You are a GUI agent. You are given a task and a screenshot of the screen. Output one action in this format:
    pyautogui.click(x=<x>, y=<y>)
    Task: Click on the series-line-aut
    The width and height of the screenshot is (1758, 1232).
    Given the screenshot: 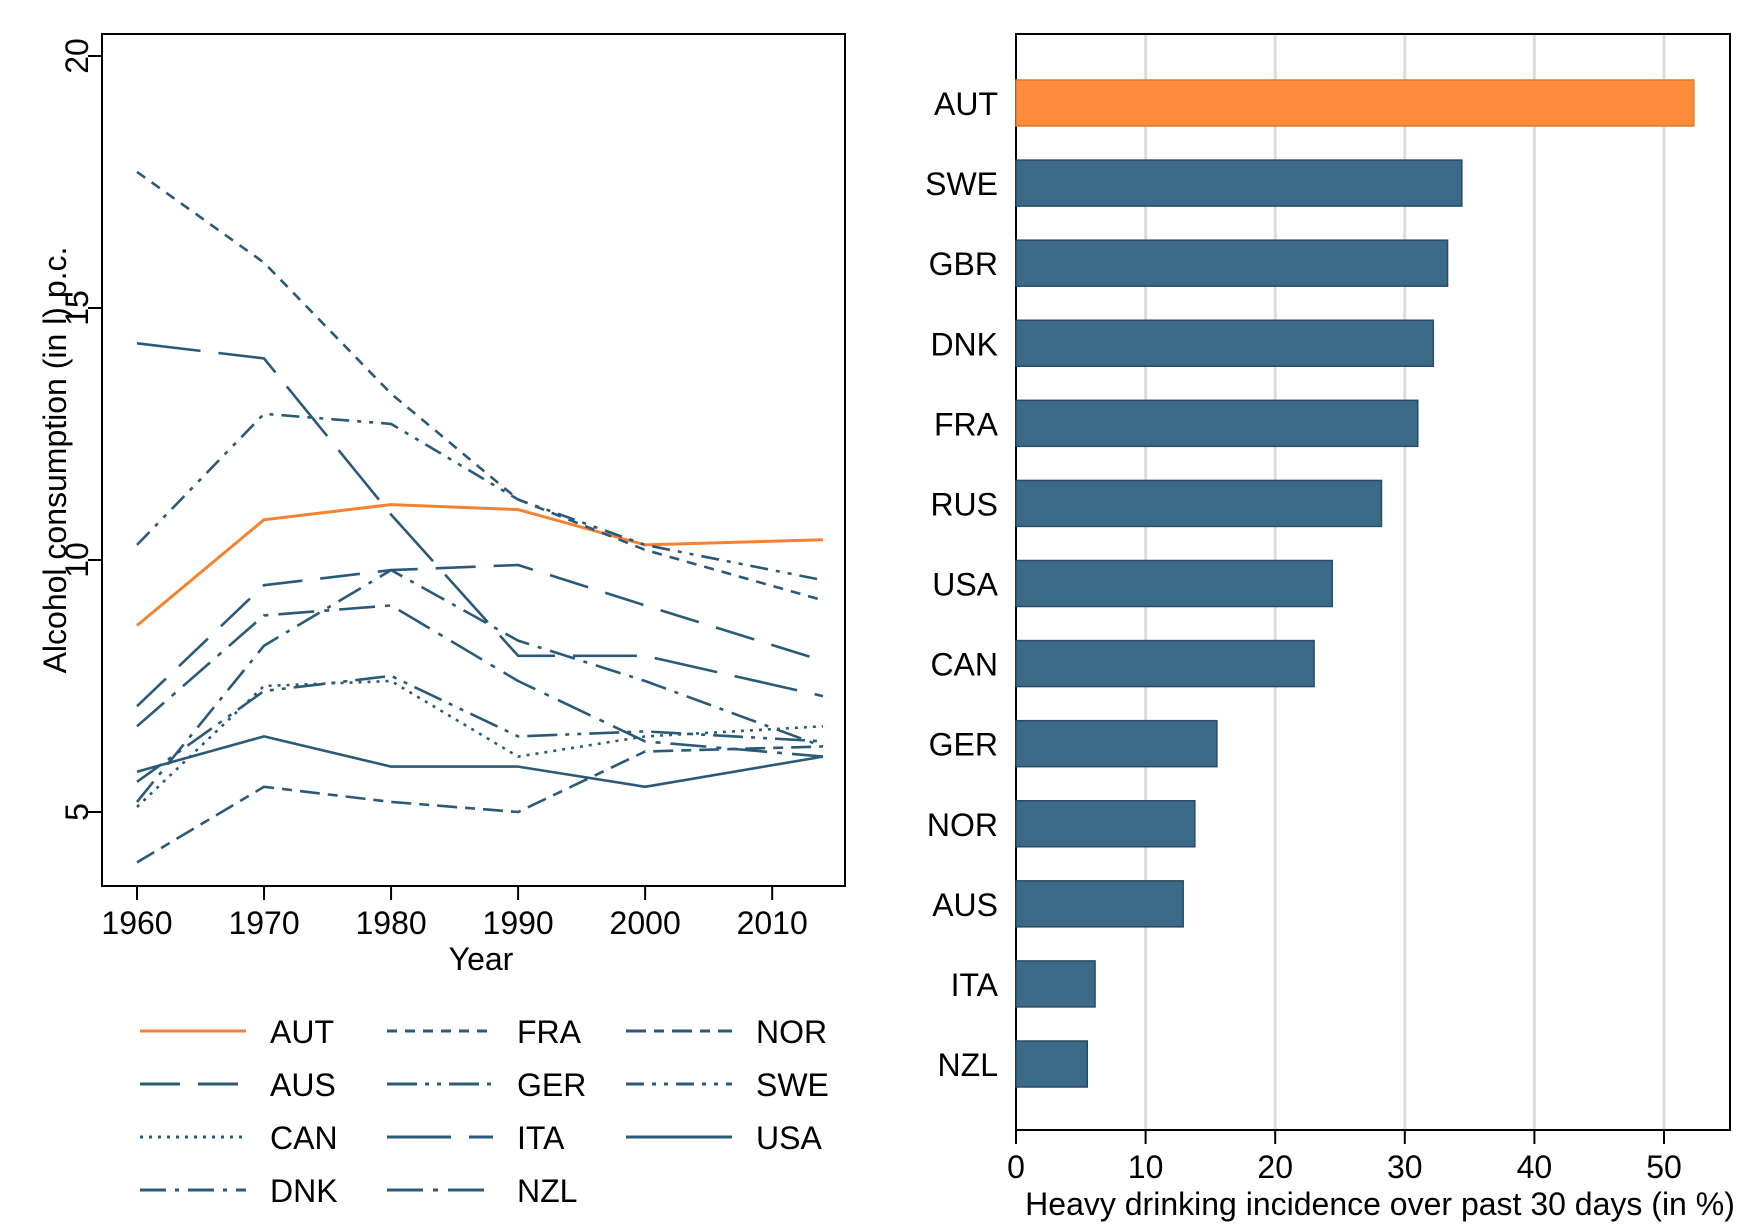 What is the action you would take?
    pyautogui.click(x=480, y=565)
    